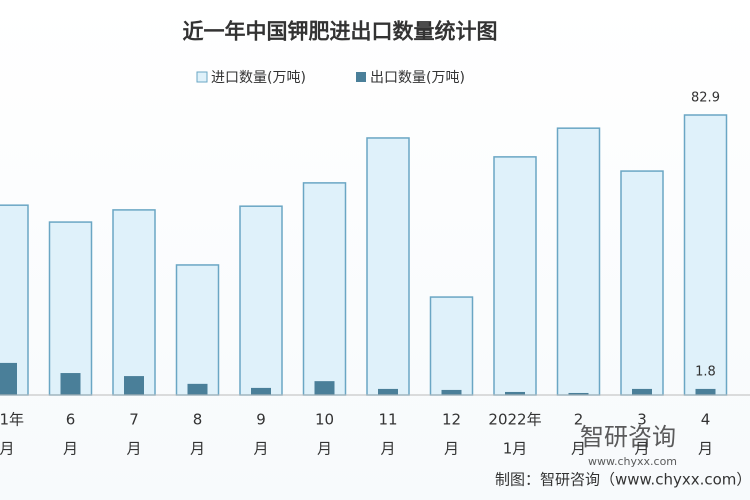 Image resolution: width=750 pixels, height=500 pixels. Describe the element at coordinates (324, 420) in the screenshot. I see `x-tick-label: 10` at that location.